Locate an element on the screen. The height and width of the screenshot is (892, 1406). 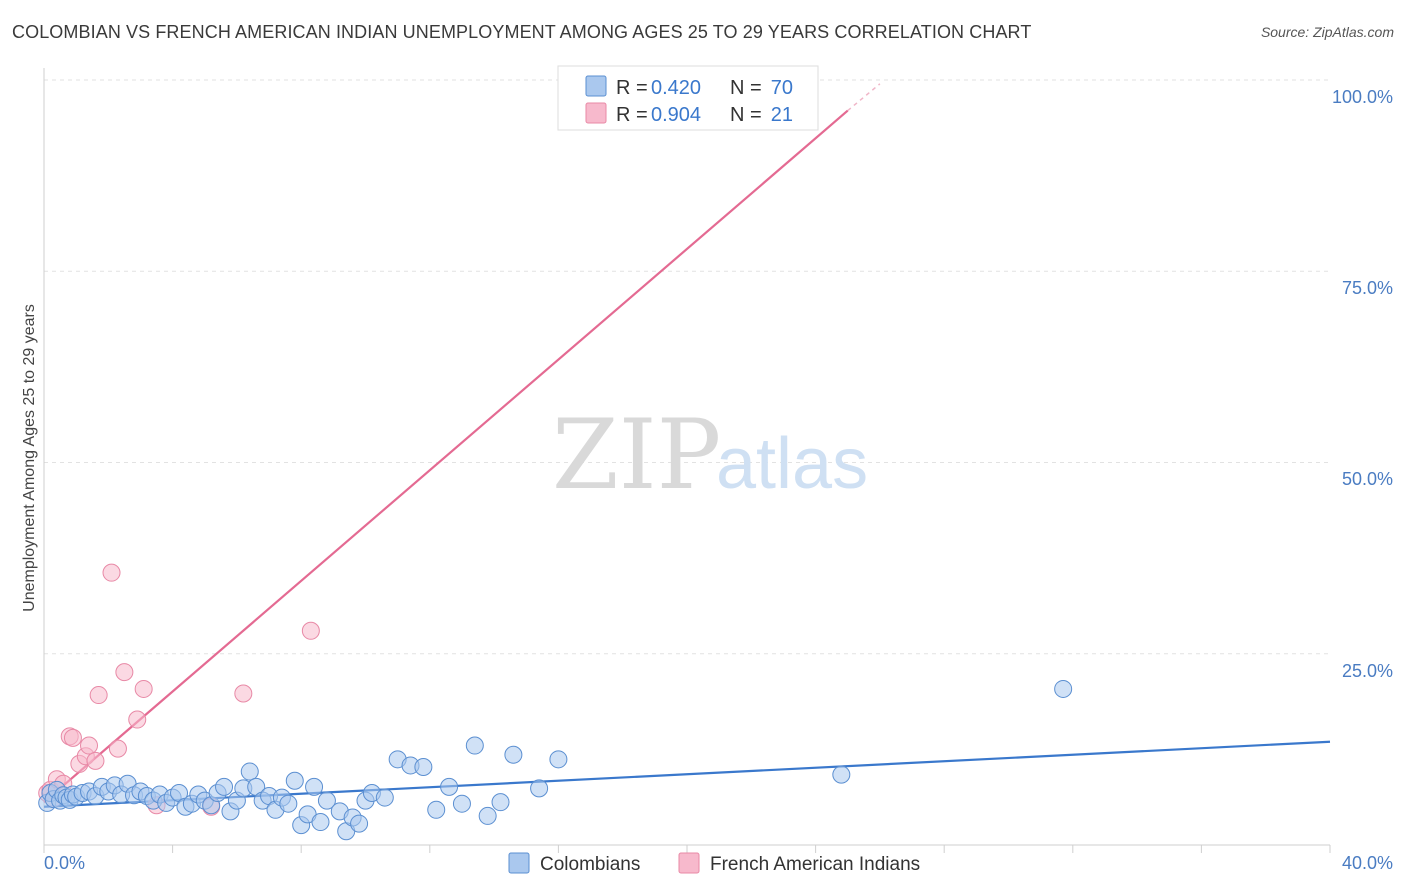
y-tick-label-50: 50.0% is located at coordinates (1367, 479).